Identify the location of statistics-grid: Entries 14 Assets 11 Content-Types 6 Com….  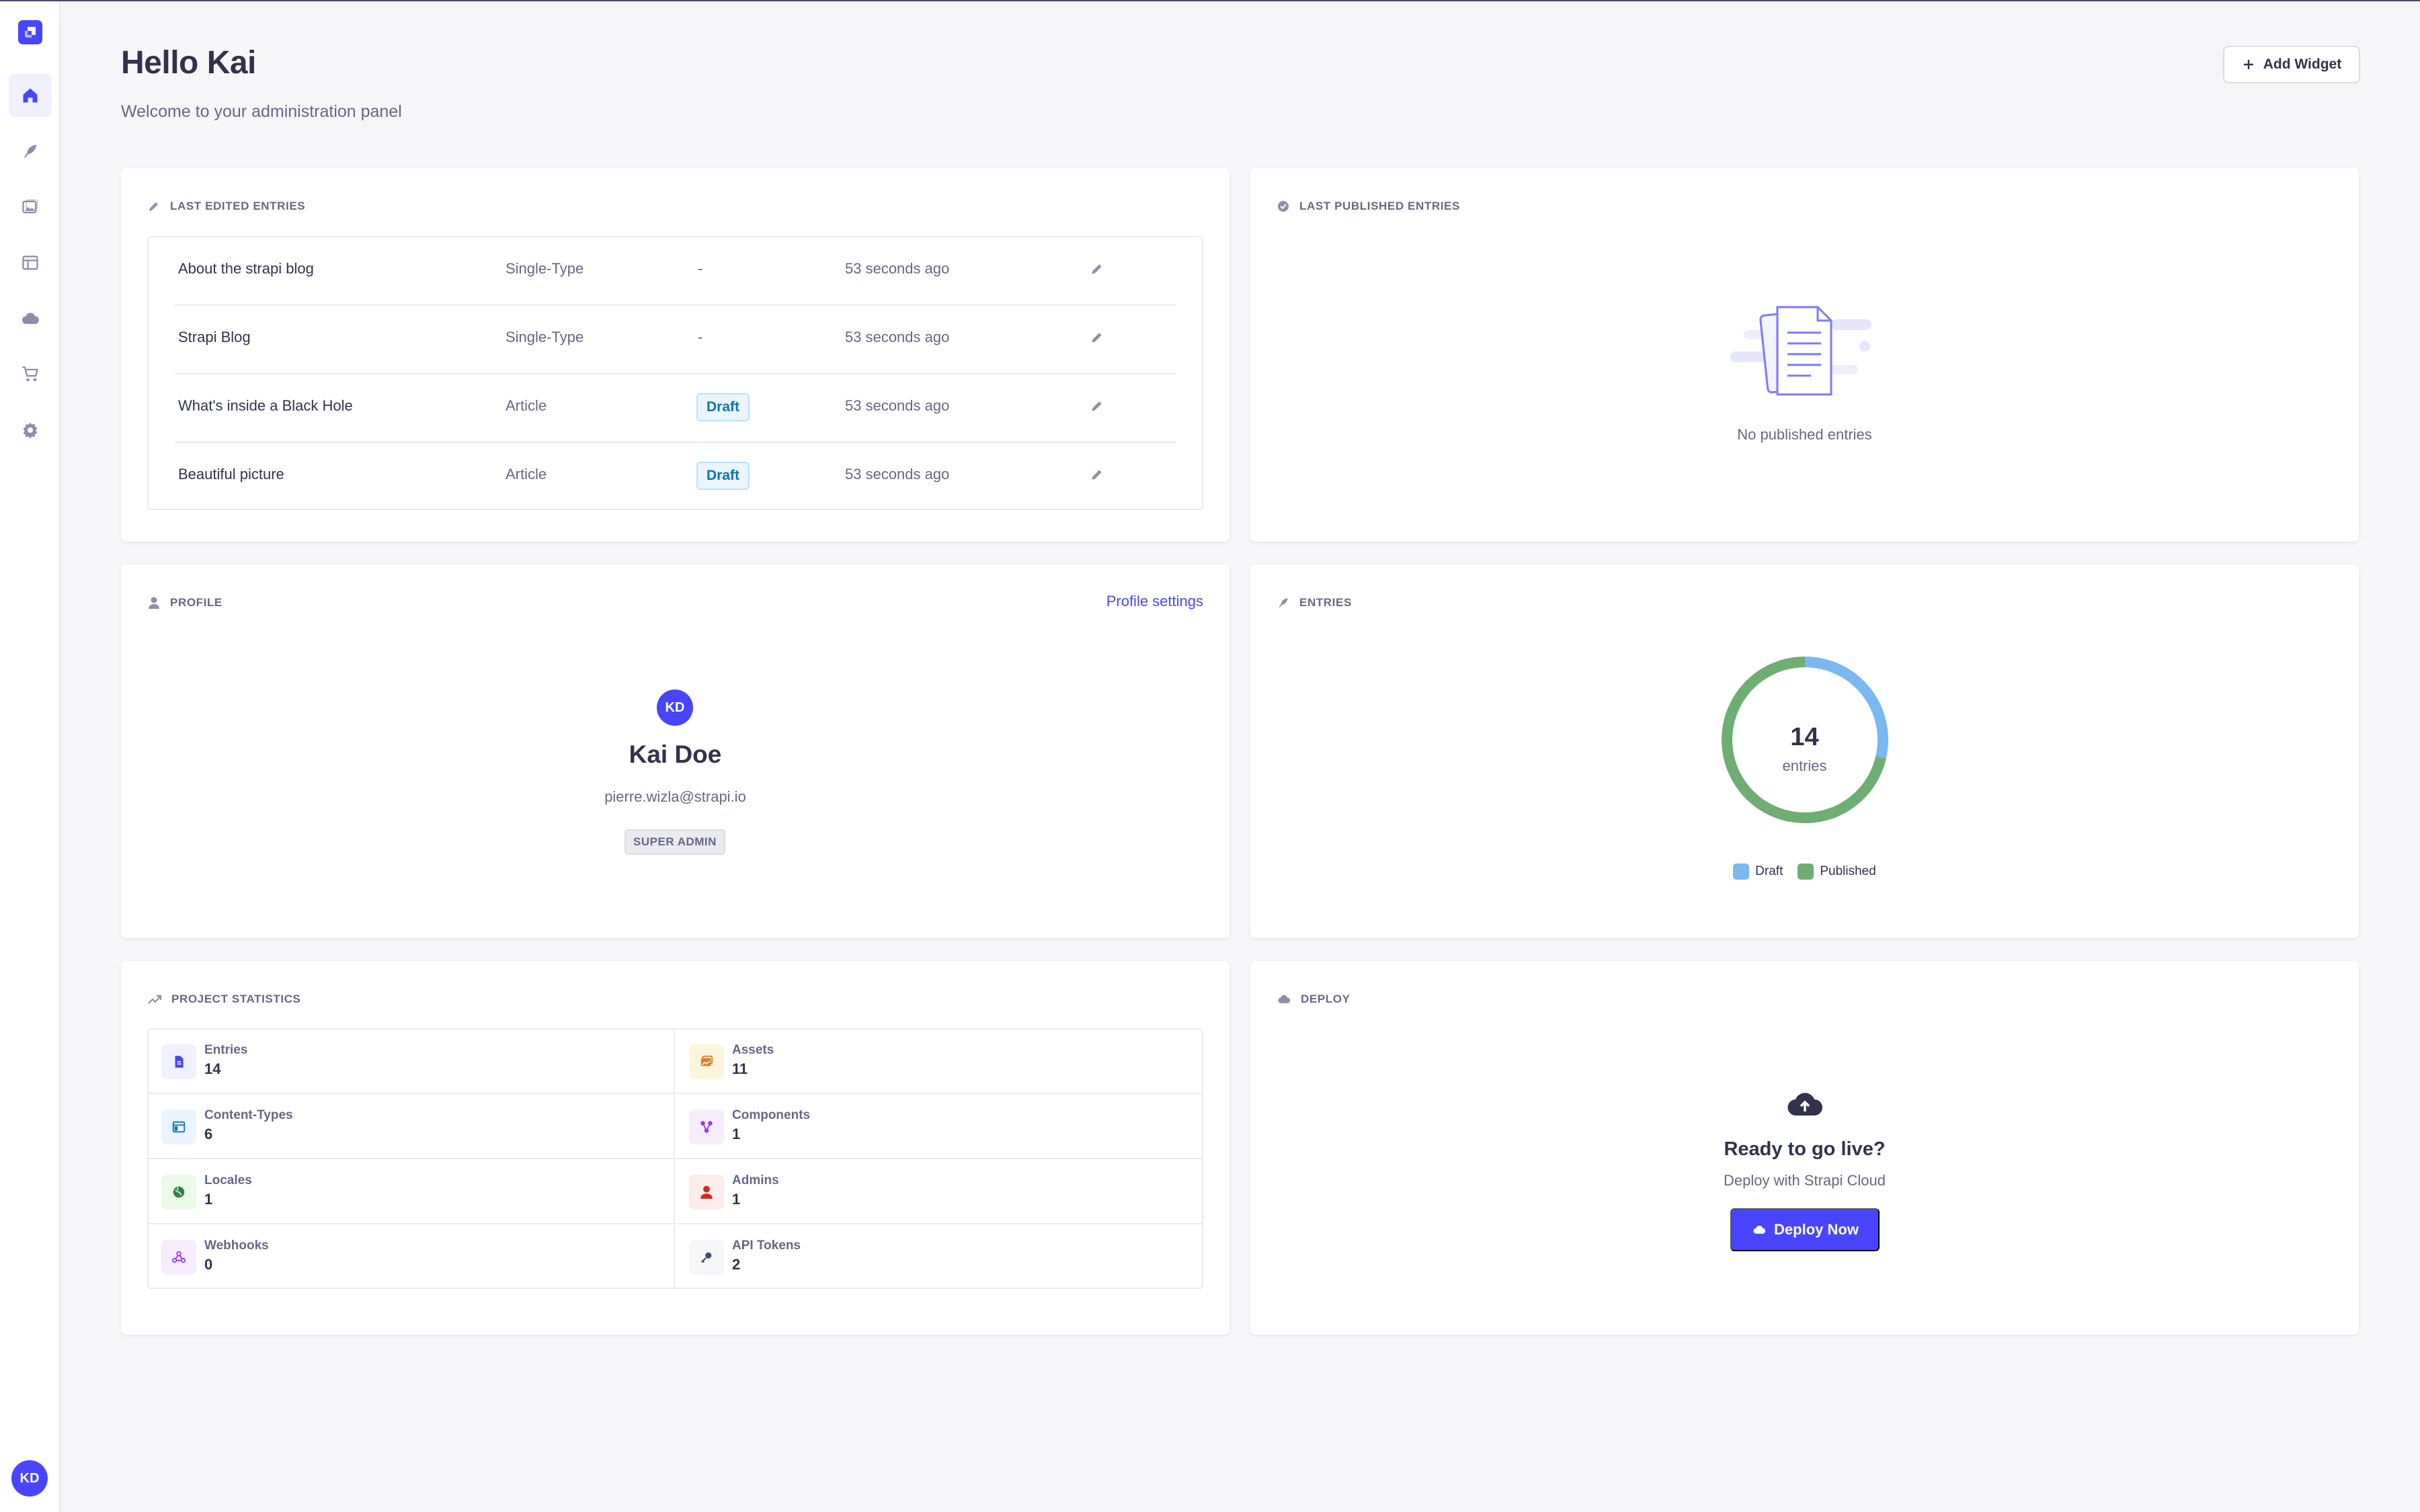
(675, 1159).